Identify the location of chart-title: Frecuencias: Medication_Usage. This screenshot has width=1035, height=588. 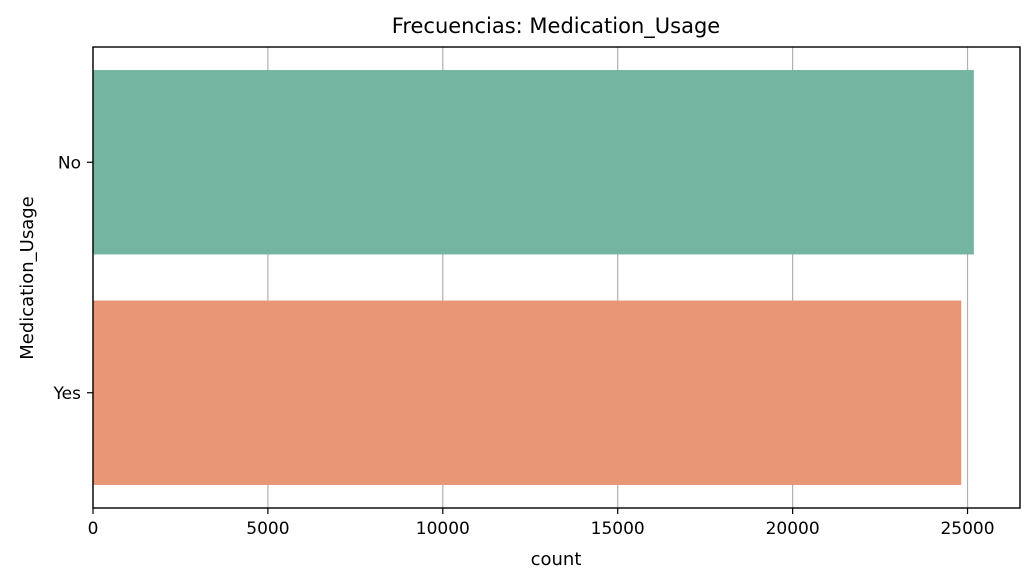
(556, 26).